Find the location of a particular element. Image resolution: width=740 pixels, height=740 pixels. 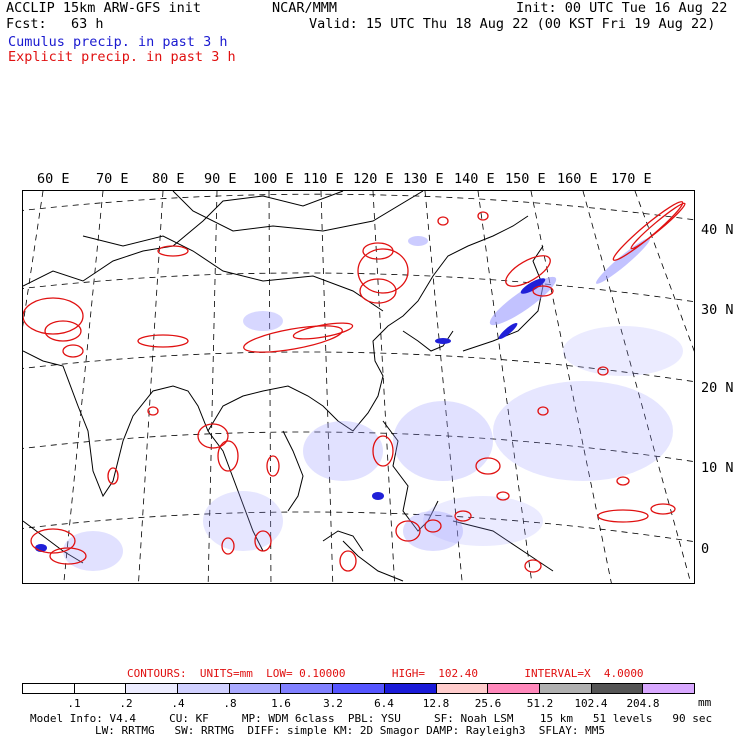

lon-label: 70 E is located at coordinates (112, 179).